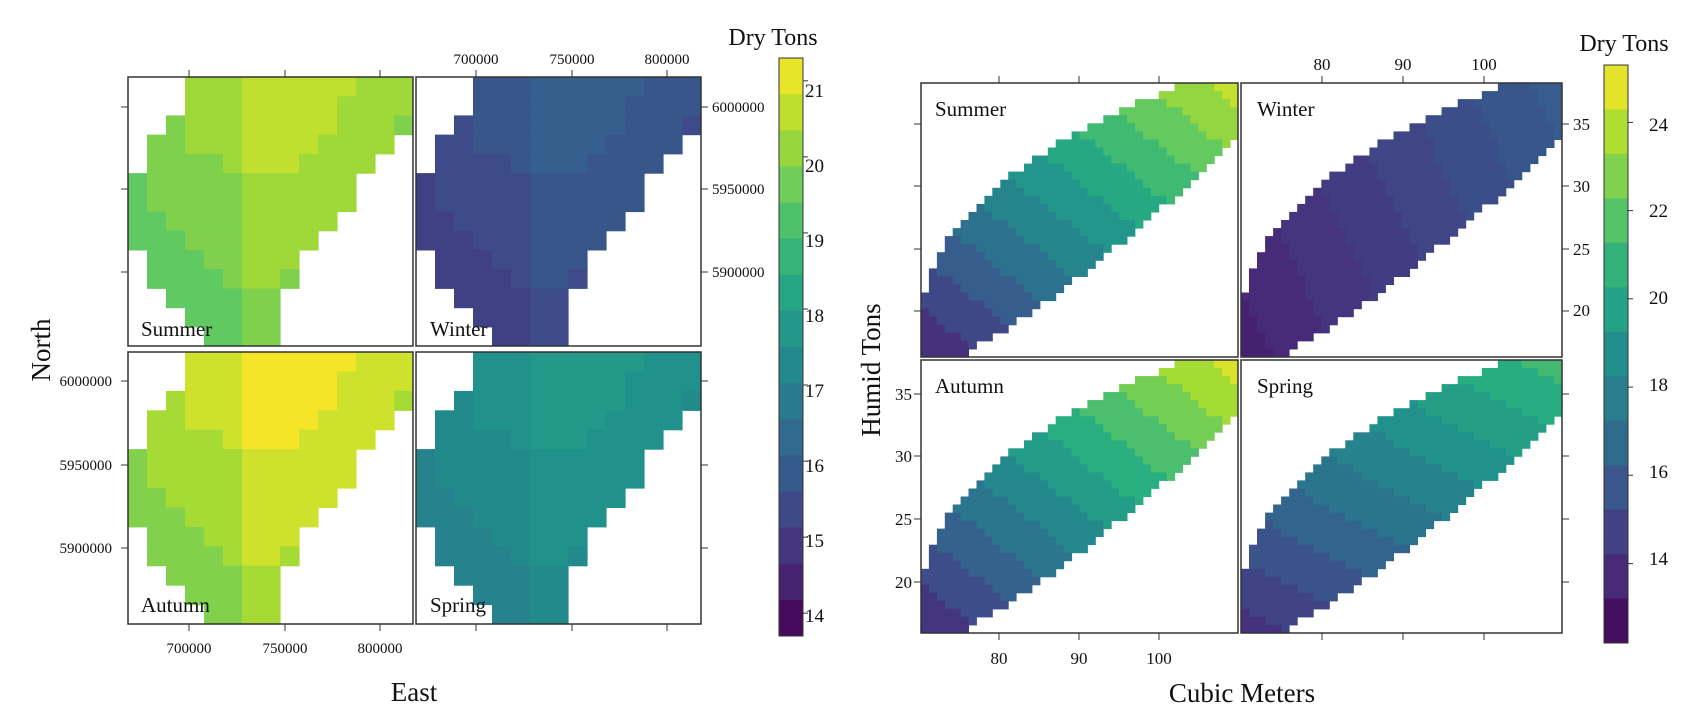 The height and width of the screenshot is (717, 1696). Describe the element at coordinates (1659, 125) in the screenshot. I see `colorbar-tick-24: 24` at that location.